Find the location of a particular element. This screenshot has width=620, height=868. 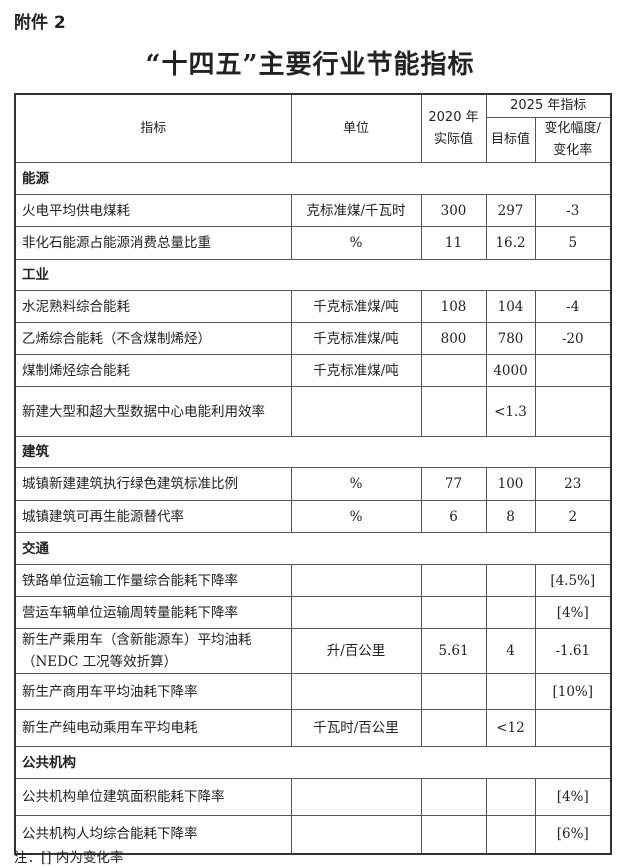

indicator-cell: 火电平均供电煤耗 is located at coordinates (153, 210).